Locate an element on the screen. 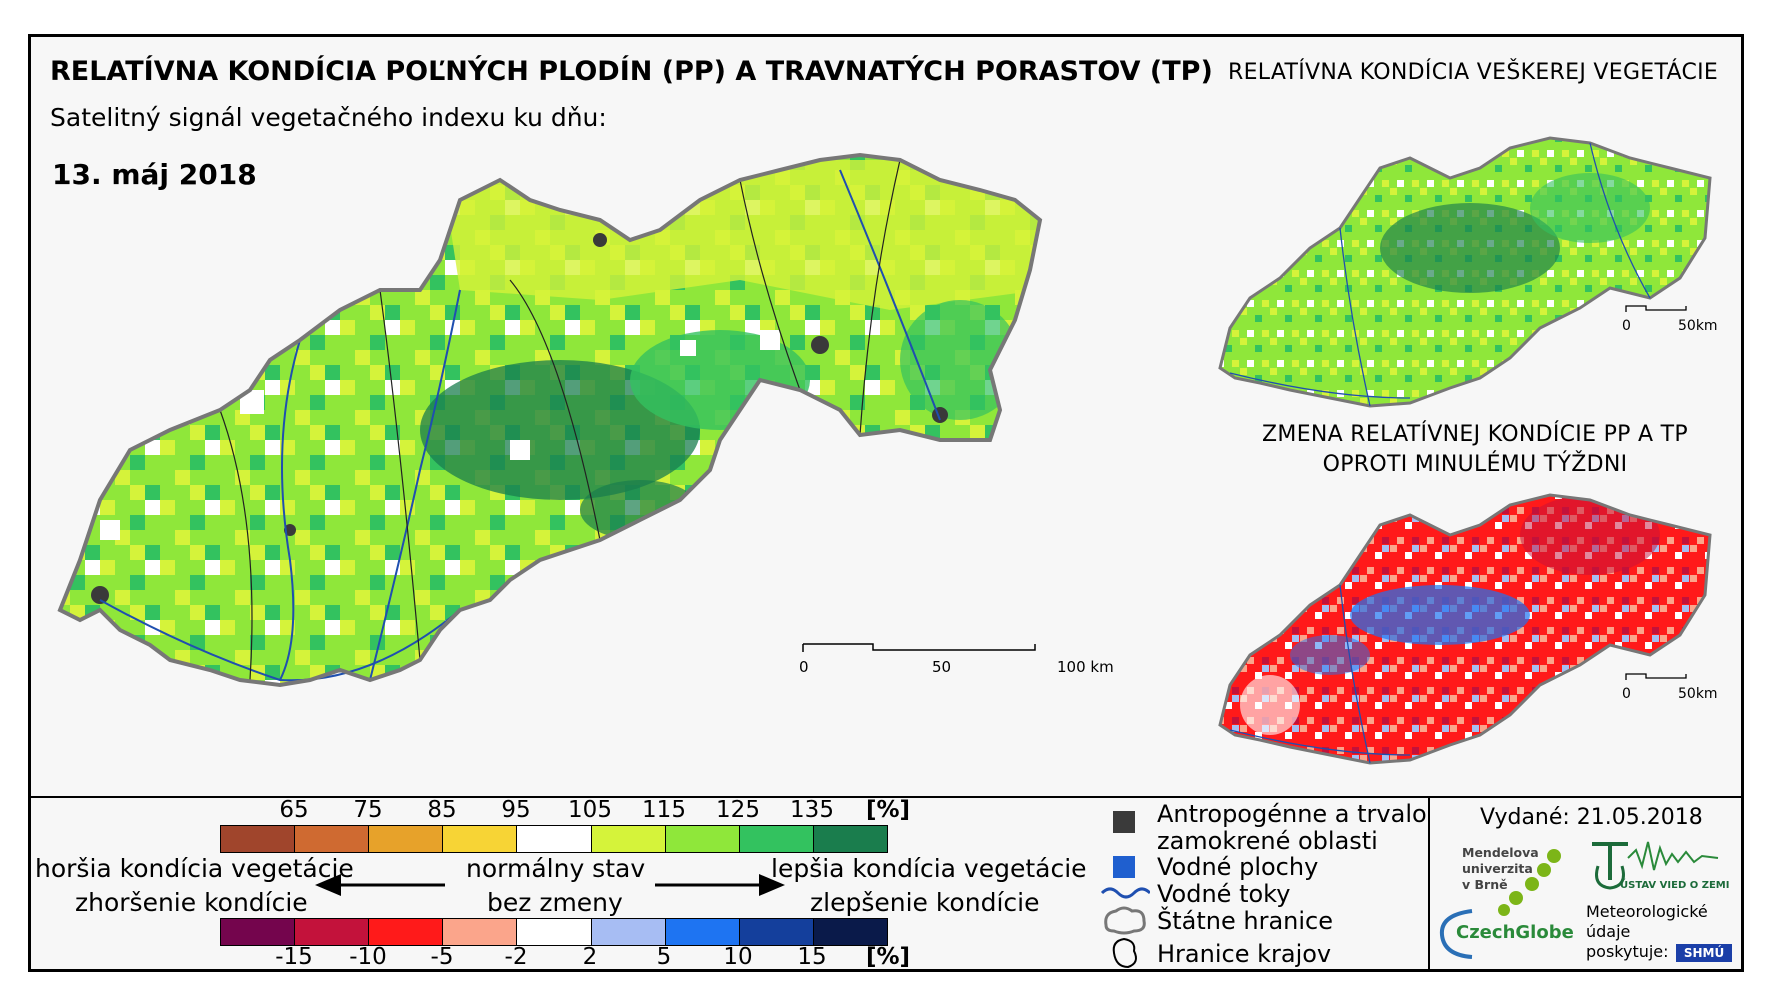 The height and width of the screenshot is (1003, 1772). condition-tick-label: 115 is located at coordinates (664, 810).